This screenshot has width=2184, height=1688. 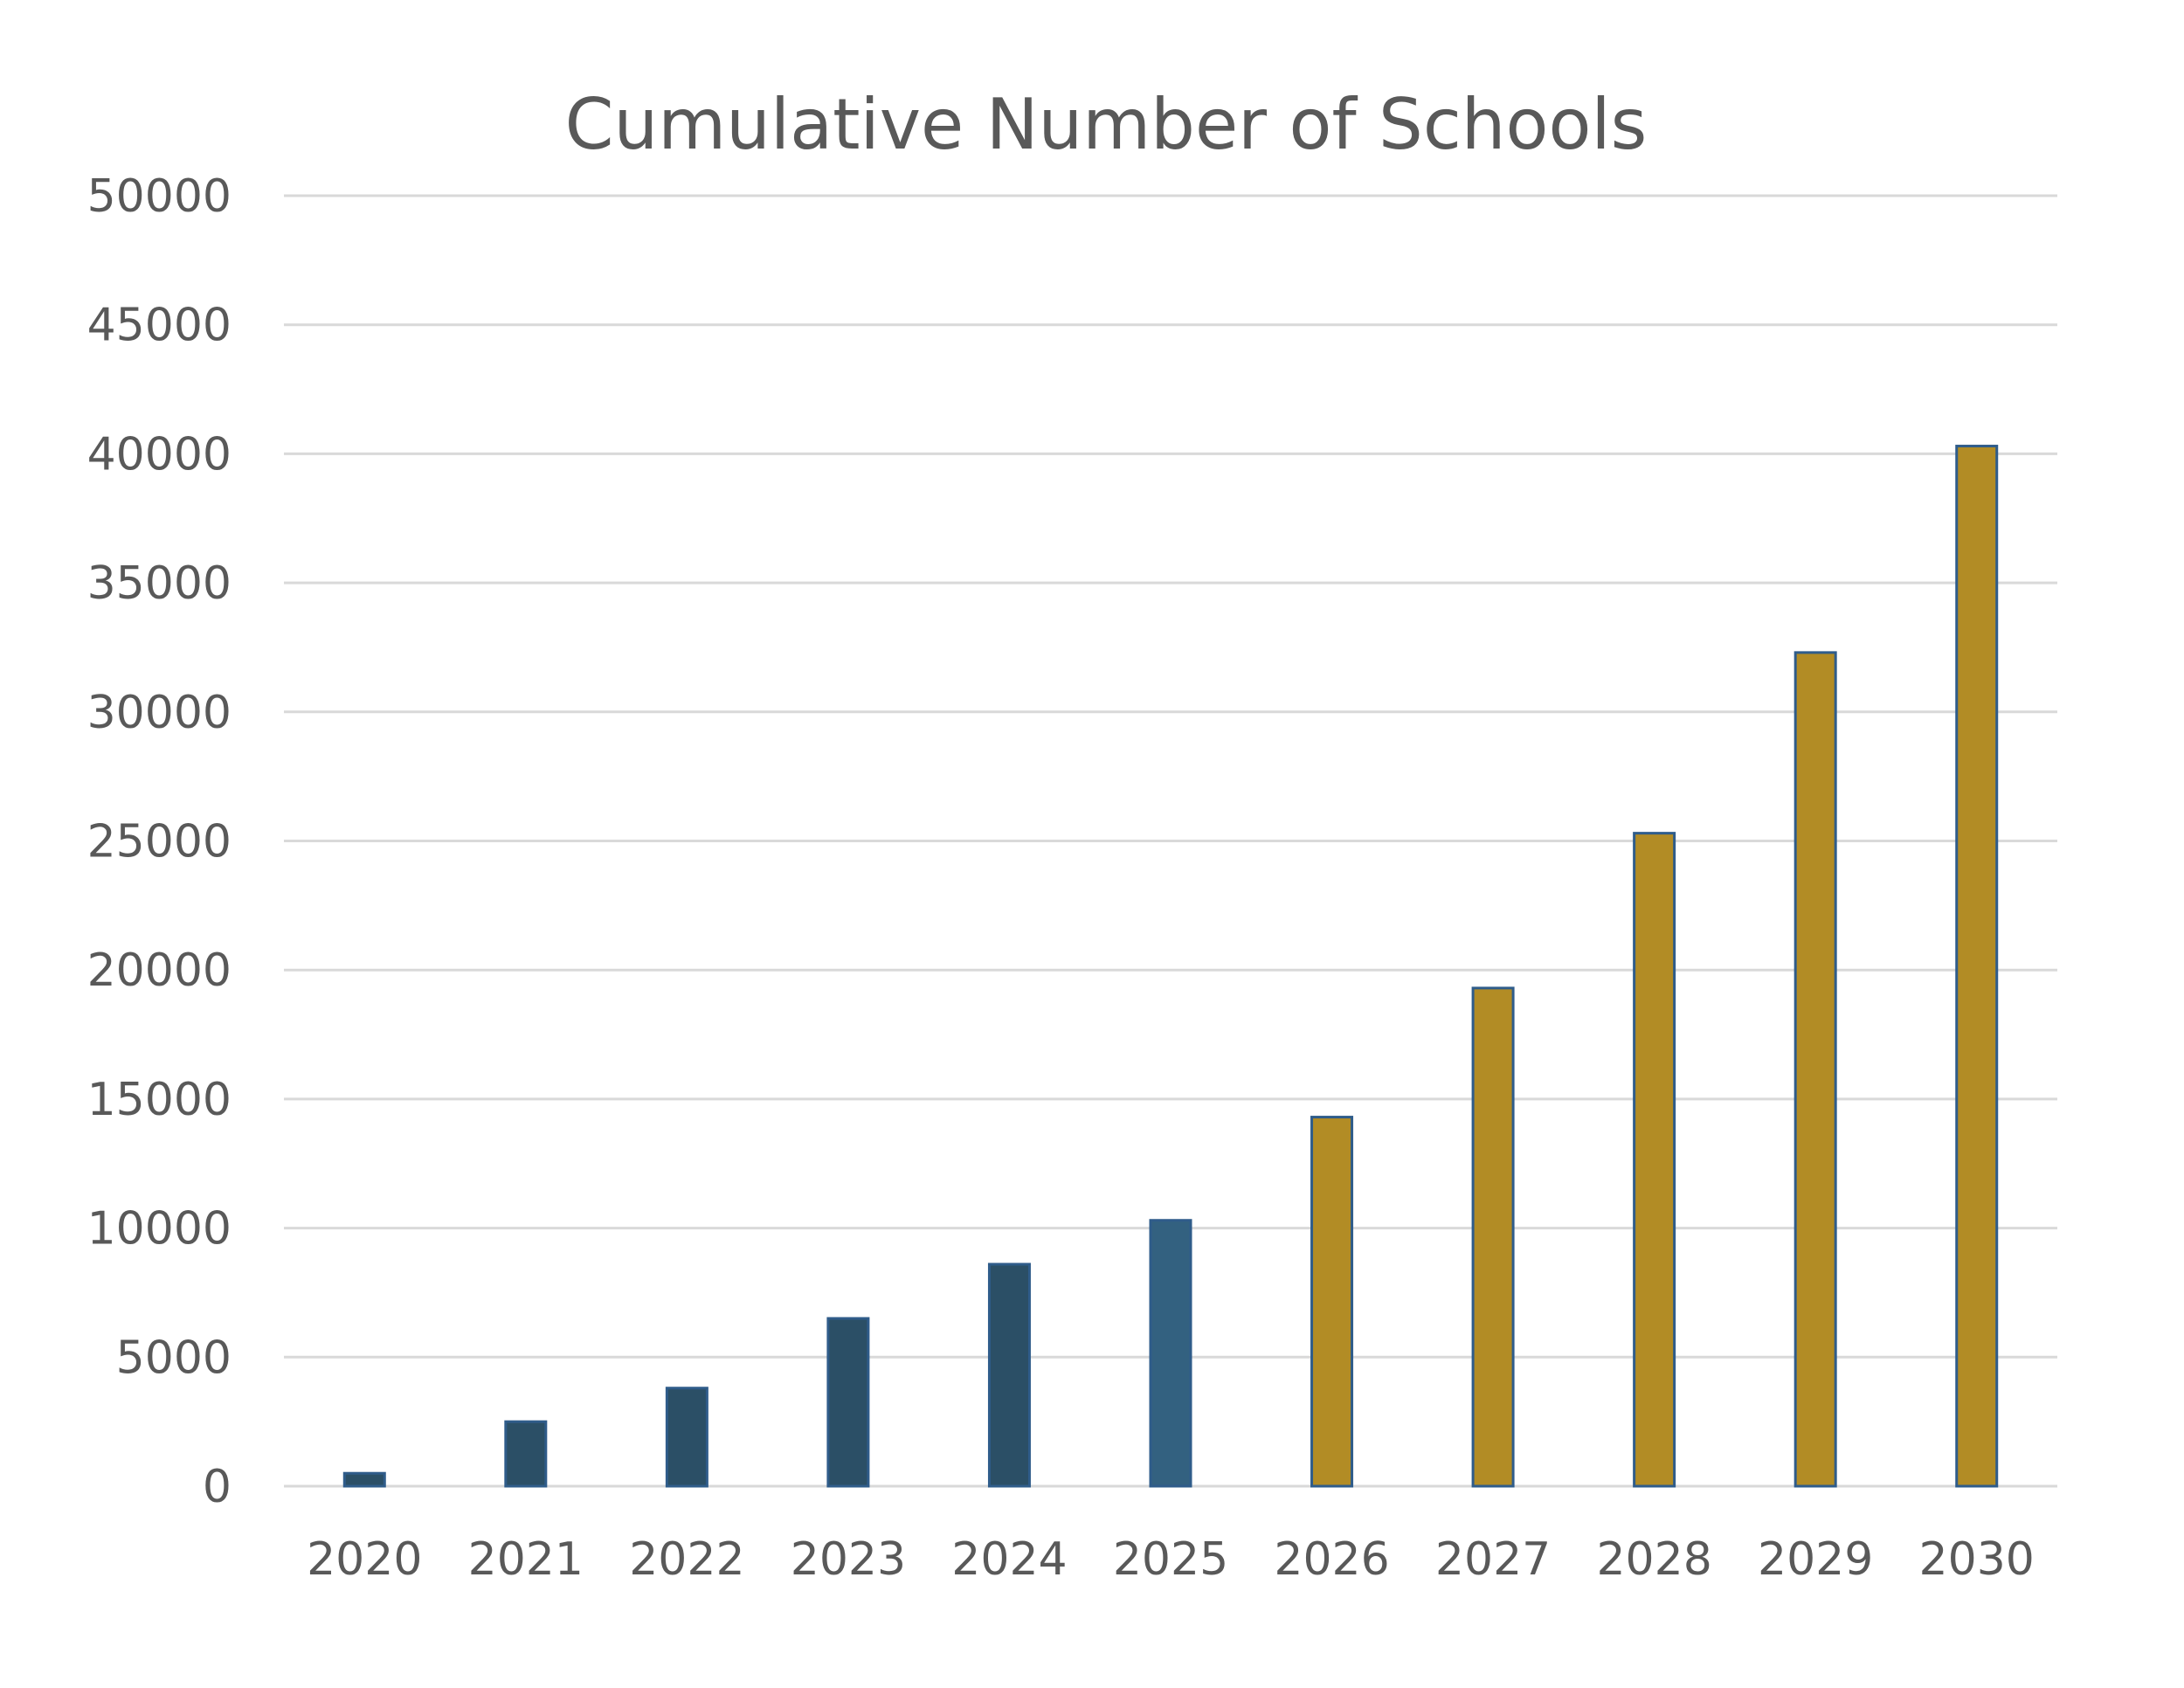 What do you see at coordinates (1816, 1559) in the screenshot?
I see `x-tick-label: 2029` at bounding box center [1816, 1559].